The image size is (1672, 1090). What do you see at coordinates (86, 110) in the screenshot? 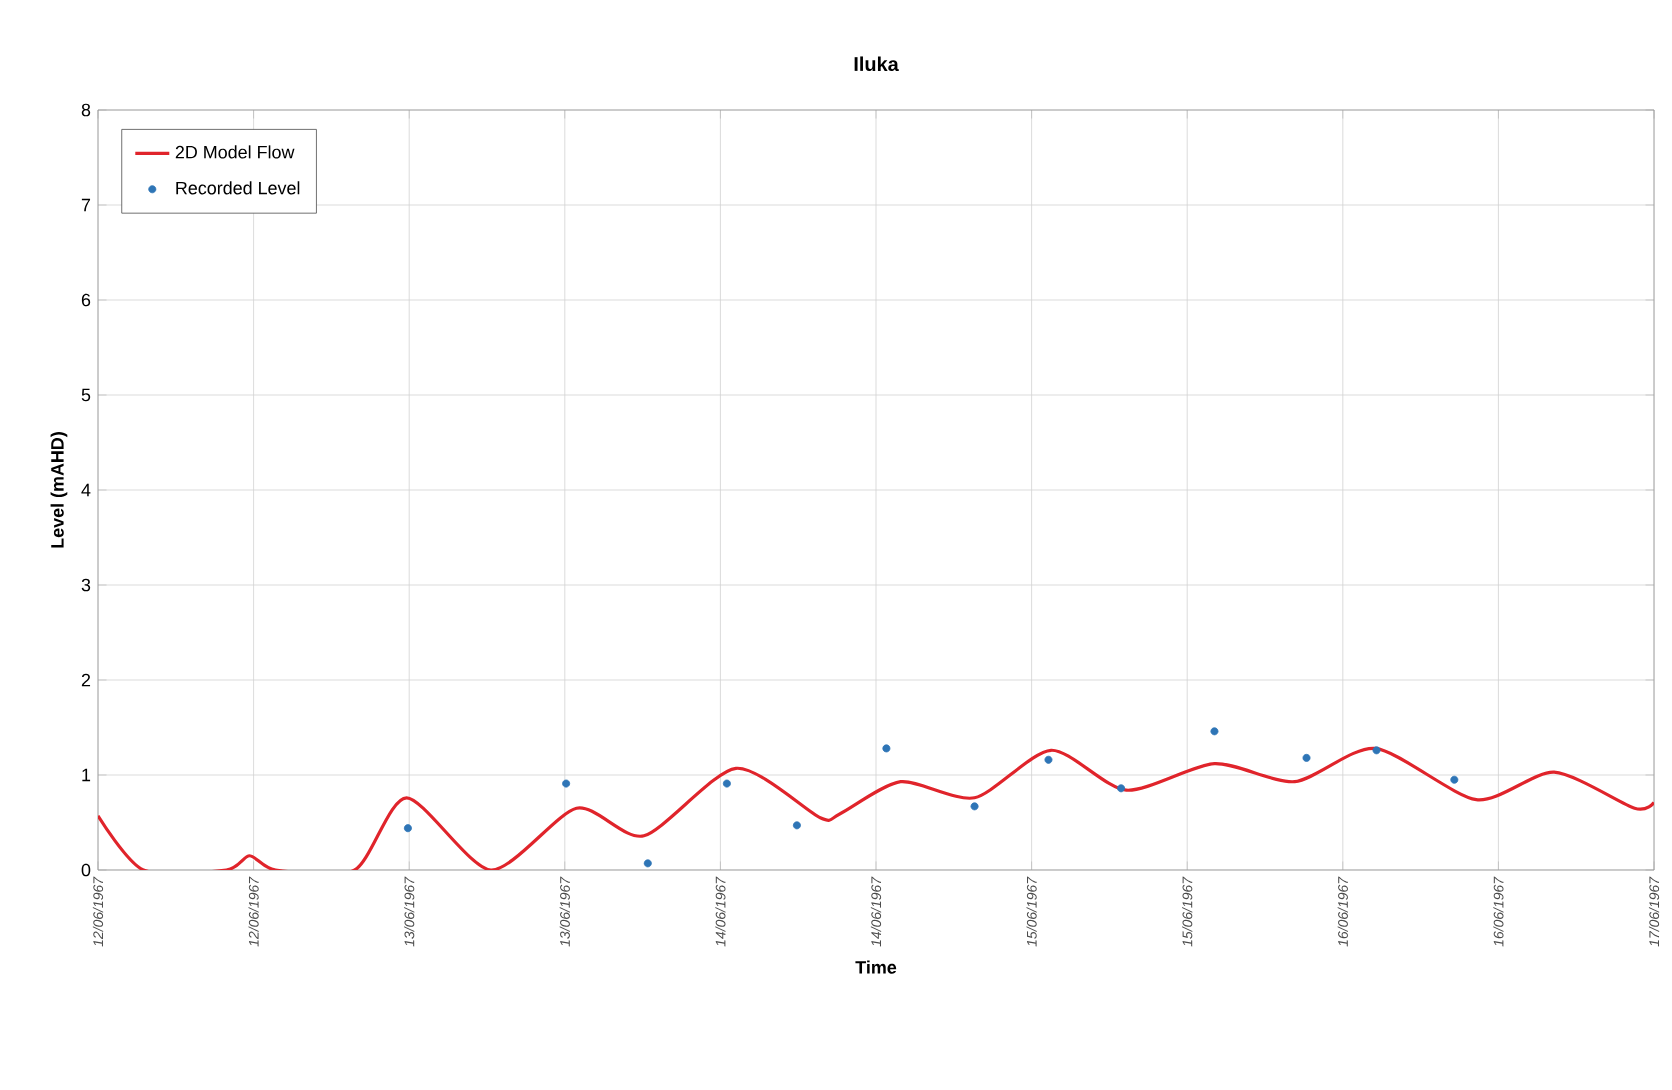
I see `y-tick-label: 8` at bounding box center [86, 110].